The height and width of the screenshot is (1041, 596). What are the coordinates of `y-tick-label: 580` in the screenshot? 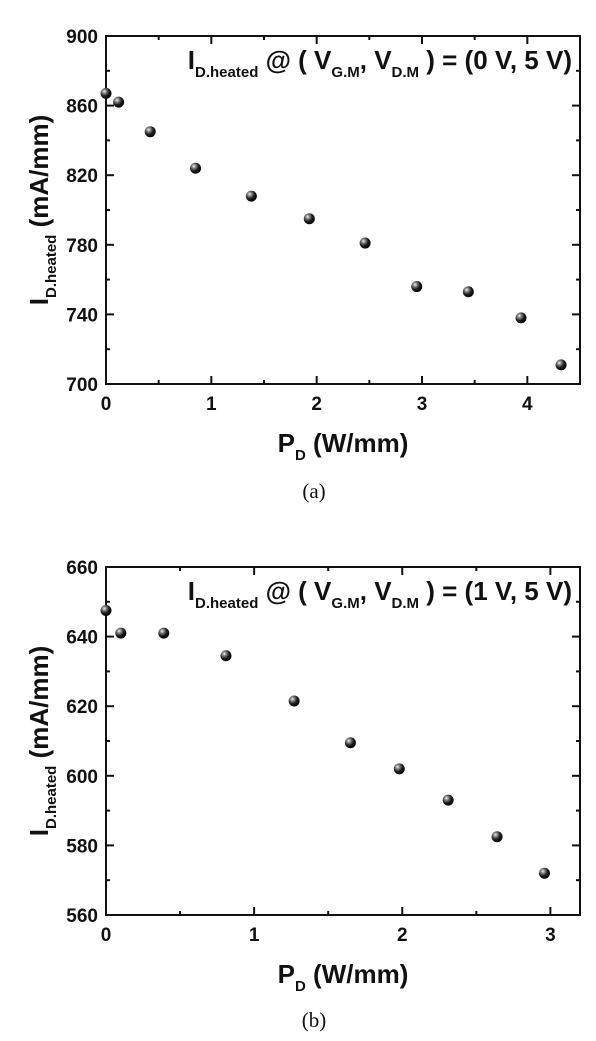 It's located at (82, 846).